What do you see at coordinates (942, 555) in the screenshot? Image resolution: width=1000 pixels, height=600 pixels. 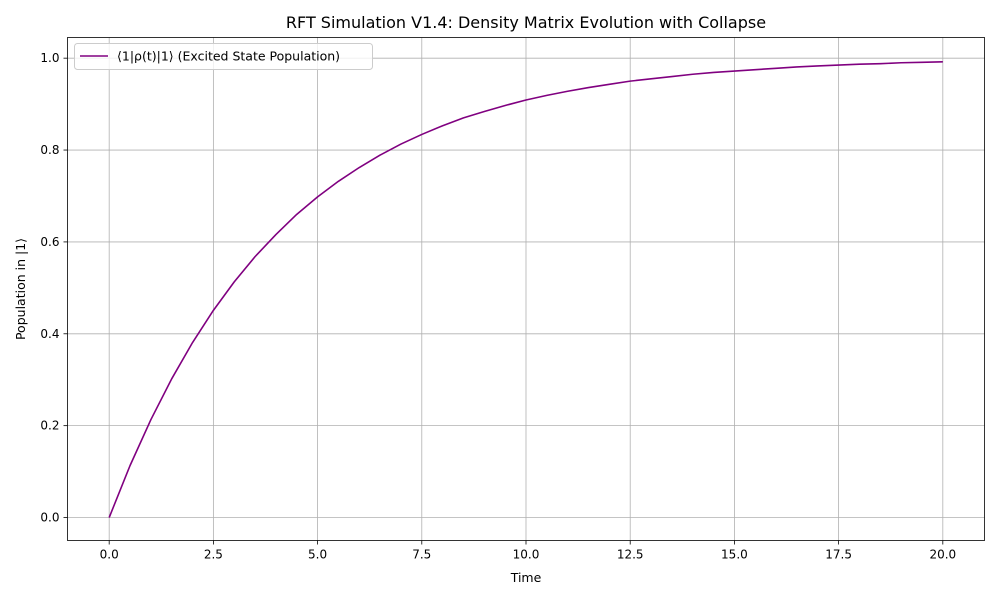 I see `x-tick-label: 20.0` at bounding box center [942, 555].